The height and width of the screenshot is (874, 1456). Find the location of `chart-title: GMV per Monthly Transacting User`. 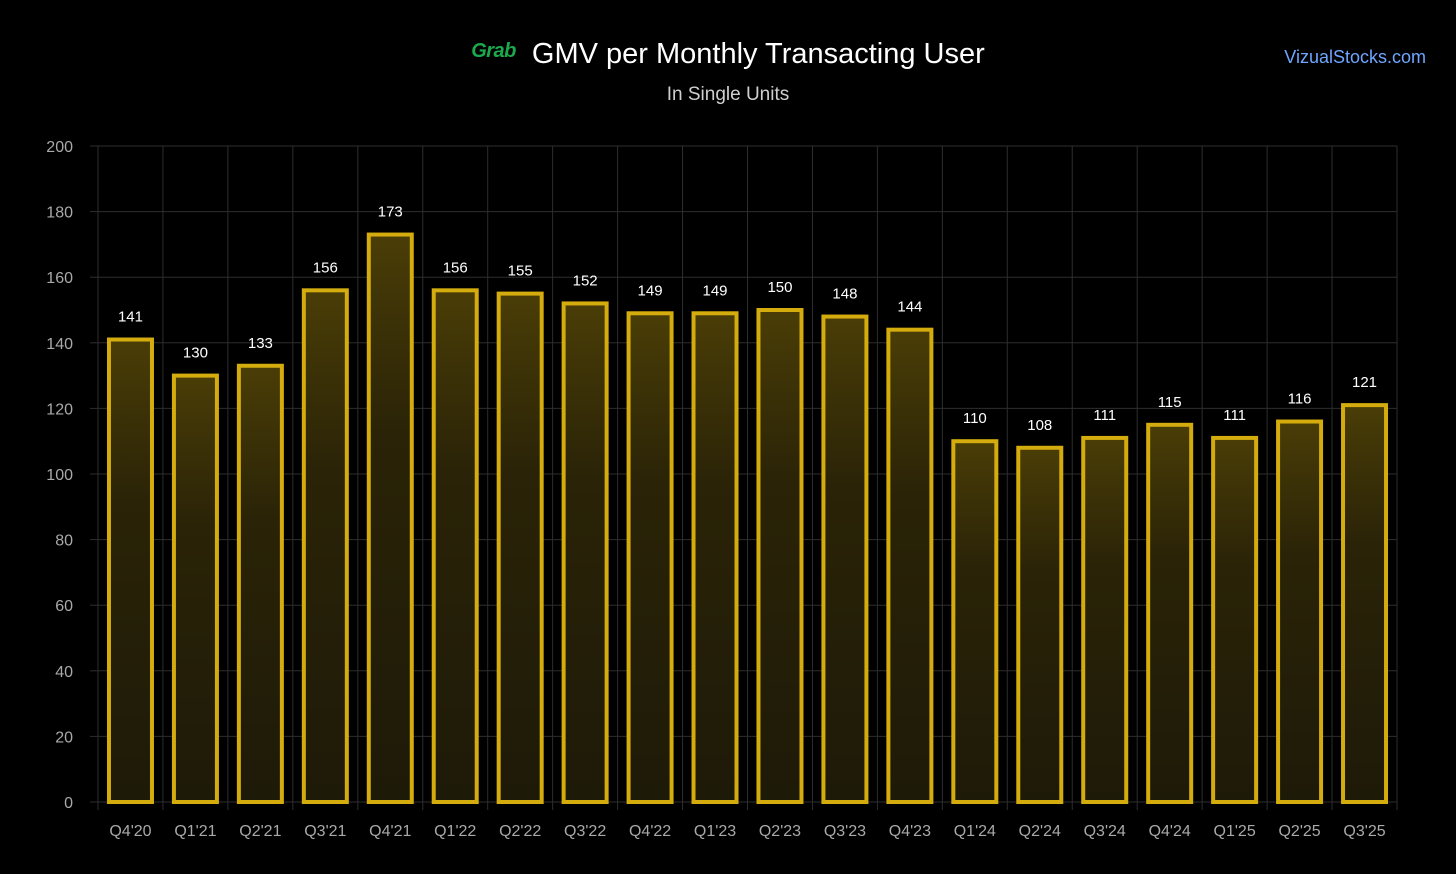

chart-title: GMV per Monthly Transacting User is located at coordinates (758, 53).